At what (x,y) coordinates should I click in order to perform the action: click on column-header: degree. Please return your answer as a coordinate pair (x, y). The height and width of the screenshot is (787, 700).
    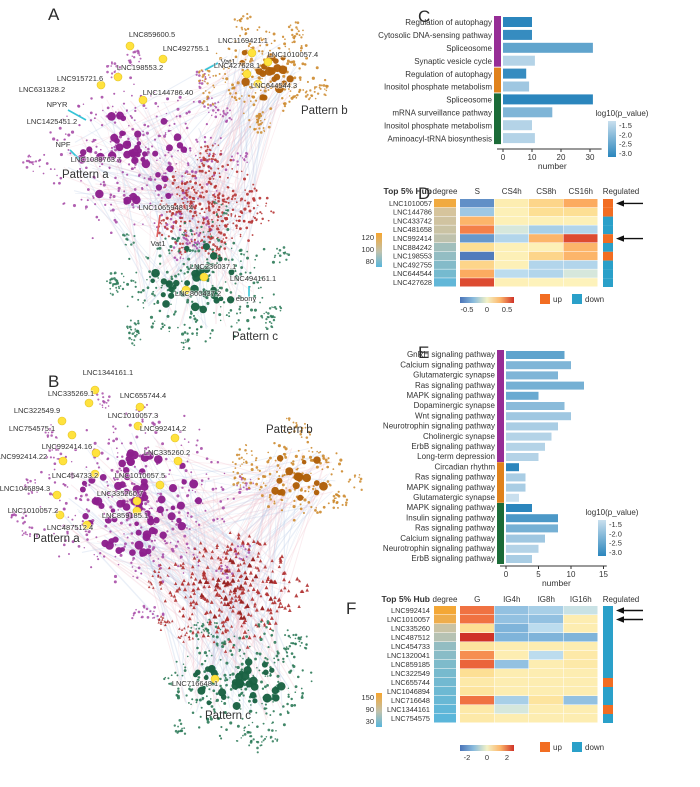
    Looking at the image, I should click on (445, 191).